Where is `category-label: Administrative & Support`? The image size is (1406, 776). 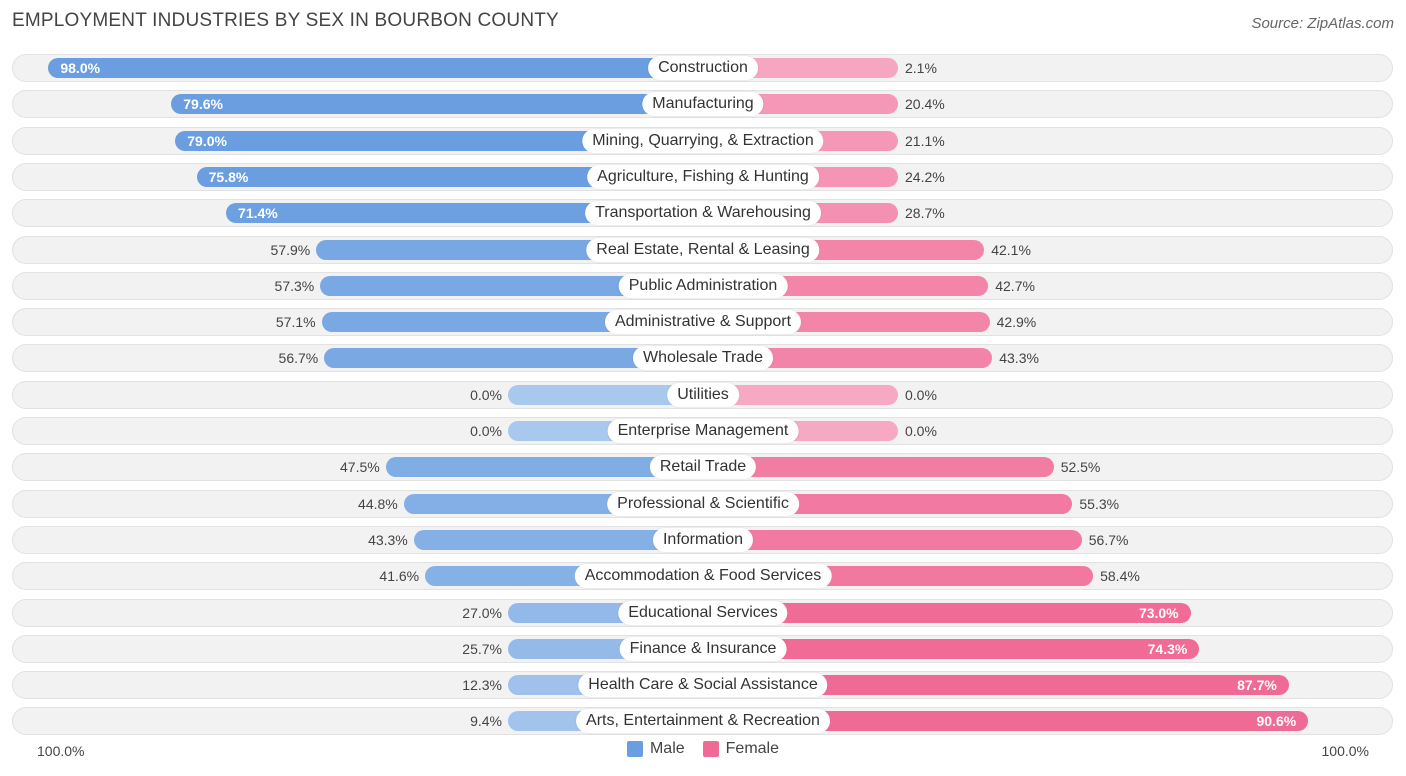
category-label: Administrative & Support is located at coordinates (703, 322).